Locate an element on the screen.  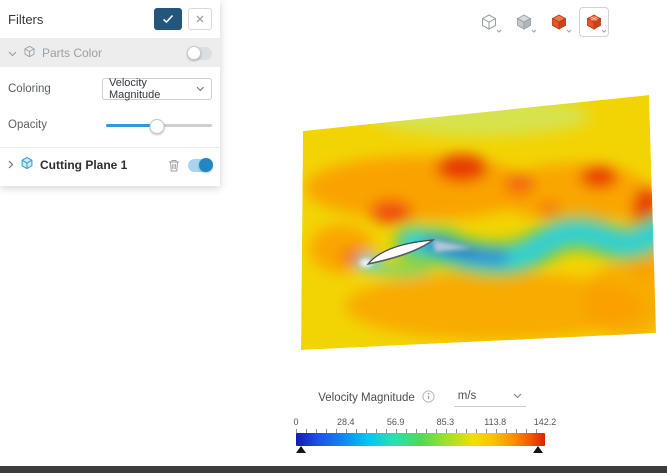
colorbar: 0 28.4 56.9 85.3 113.8 142.2 is located at coordinates (424, 435).